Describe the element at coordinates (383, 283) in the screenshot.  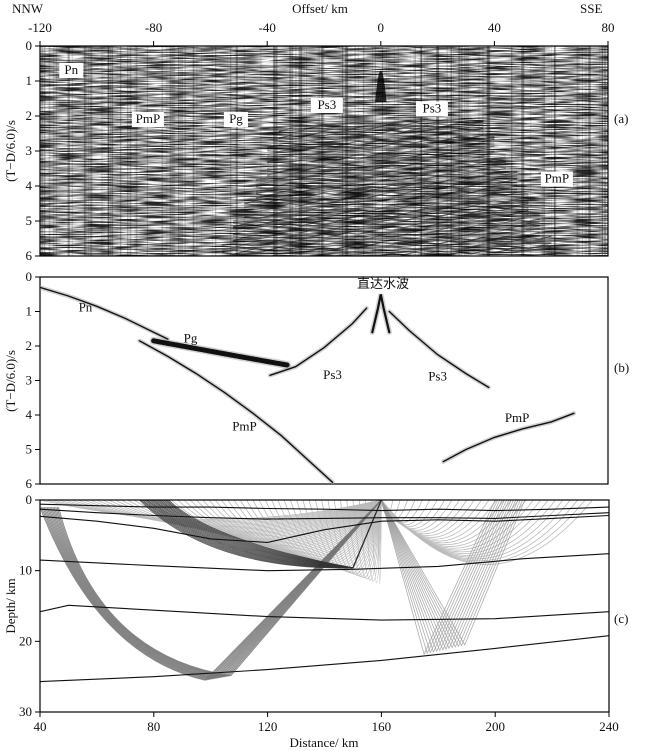
I see `annotation-direct-water-wave: 直达水波` at that location.